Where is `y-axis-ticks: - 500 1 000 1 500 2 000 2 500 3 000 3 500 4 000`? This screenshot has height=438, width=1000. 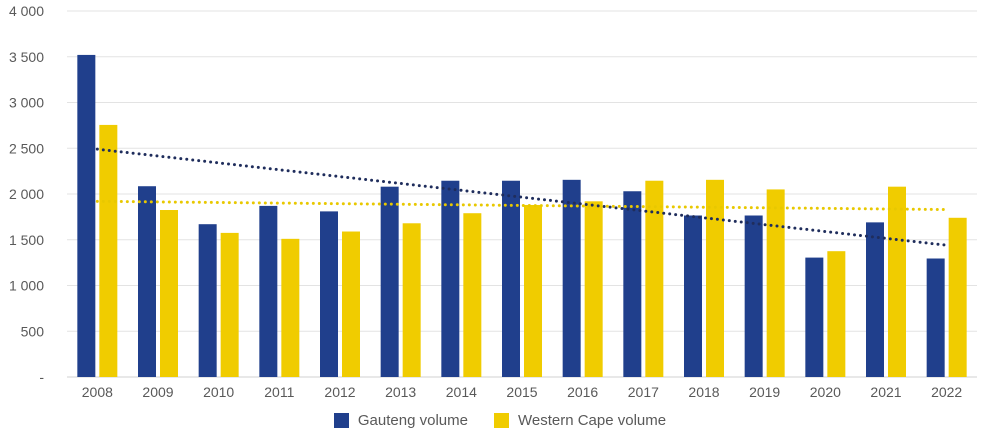 y-axis-ticks: - 500 1 000 1 500 2 000 2 500 3 000 3 500 4 000 is located at coordinates (26, 194).